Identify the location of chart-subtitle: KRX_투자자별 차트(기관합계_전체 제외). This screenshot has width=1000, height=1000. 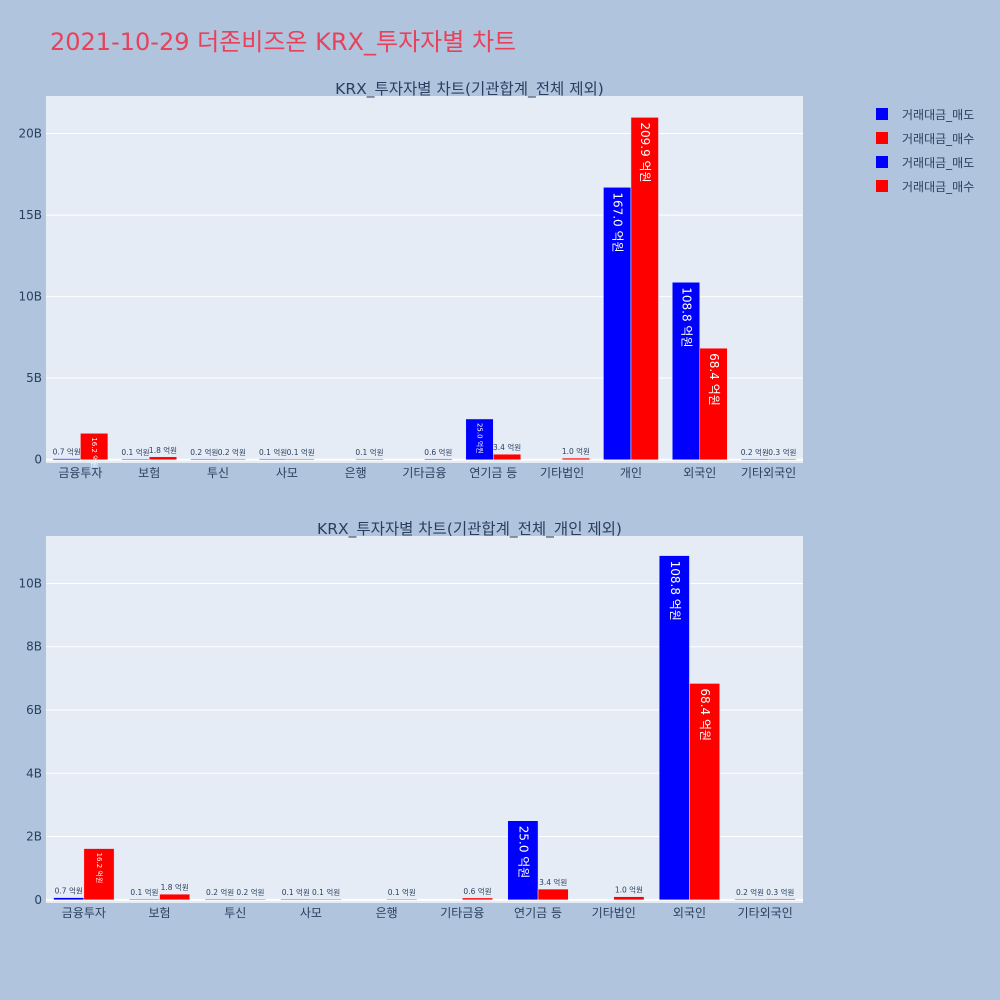
(469, 89).